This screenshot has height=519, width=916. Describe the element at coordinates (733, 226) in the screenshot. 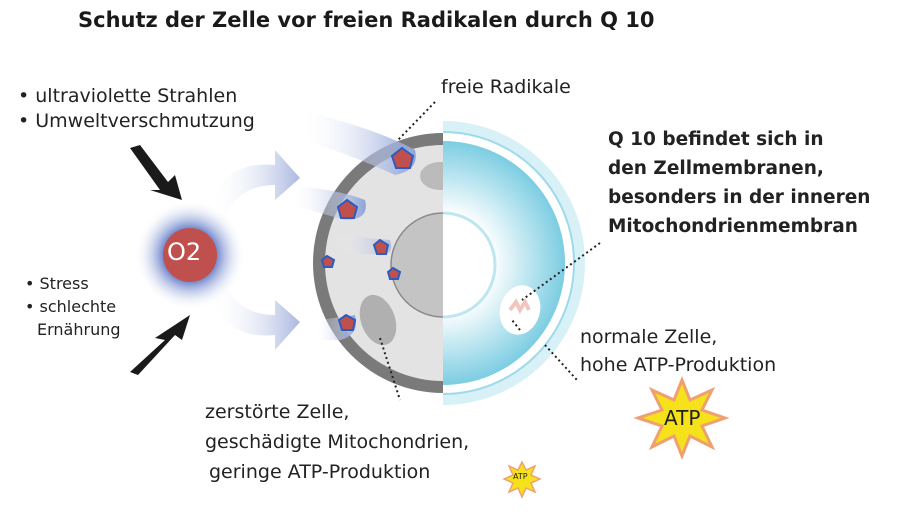

I see `q10-line: Mitochondrienmembran` at that location.